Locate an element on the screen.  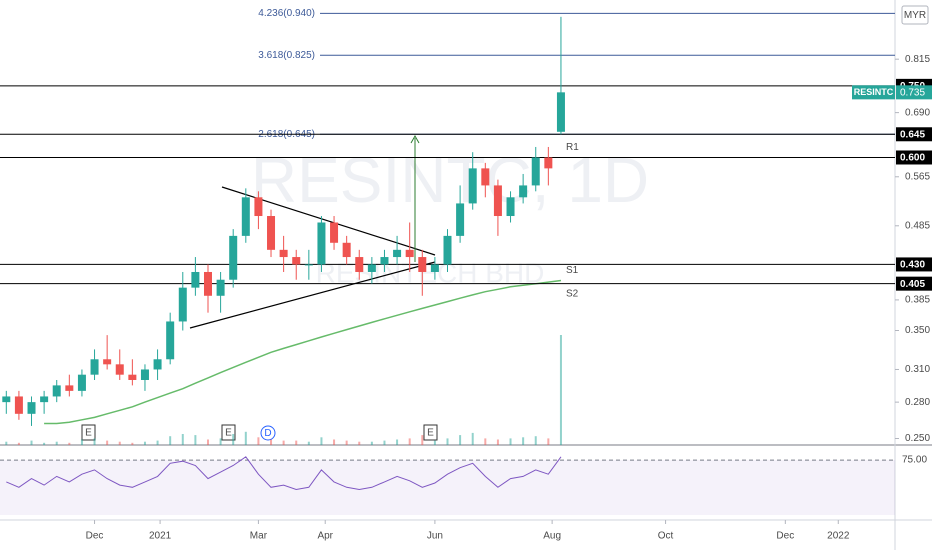
x-tick-label: Oct is located at coordinates (666, 536).